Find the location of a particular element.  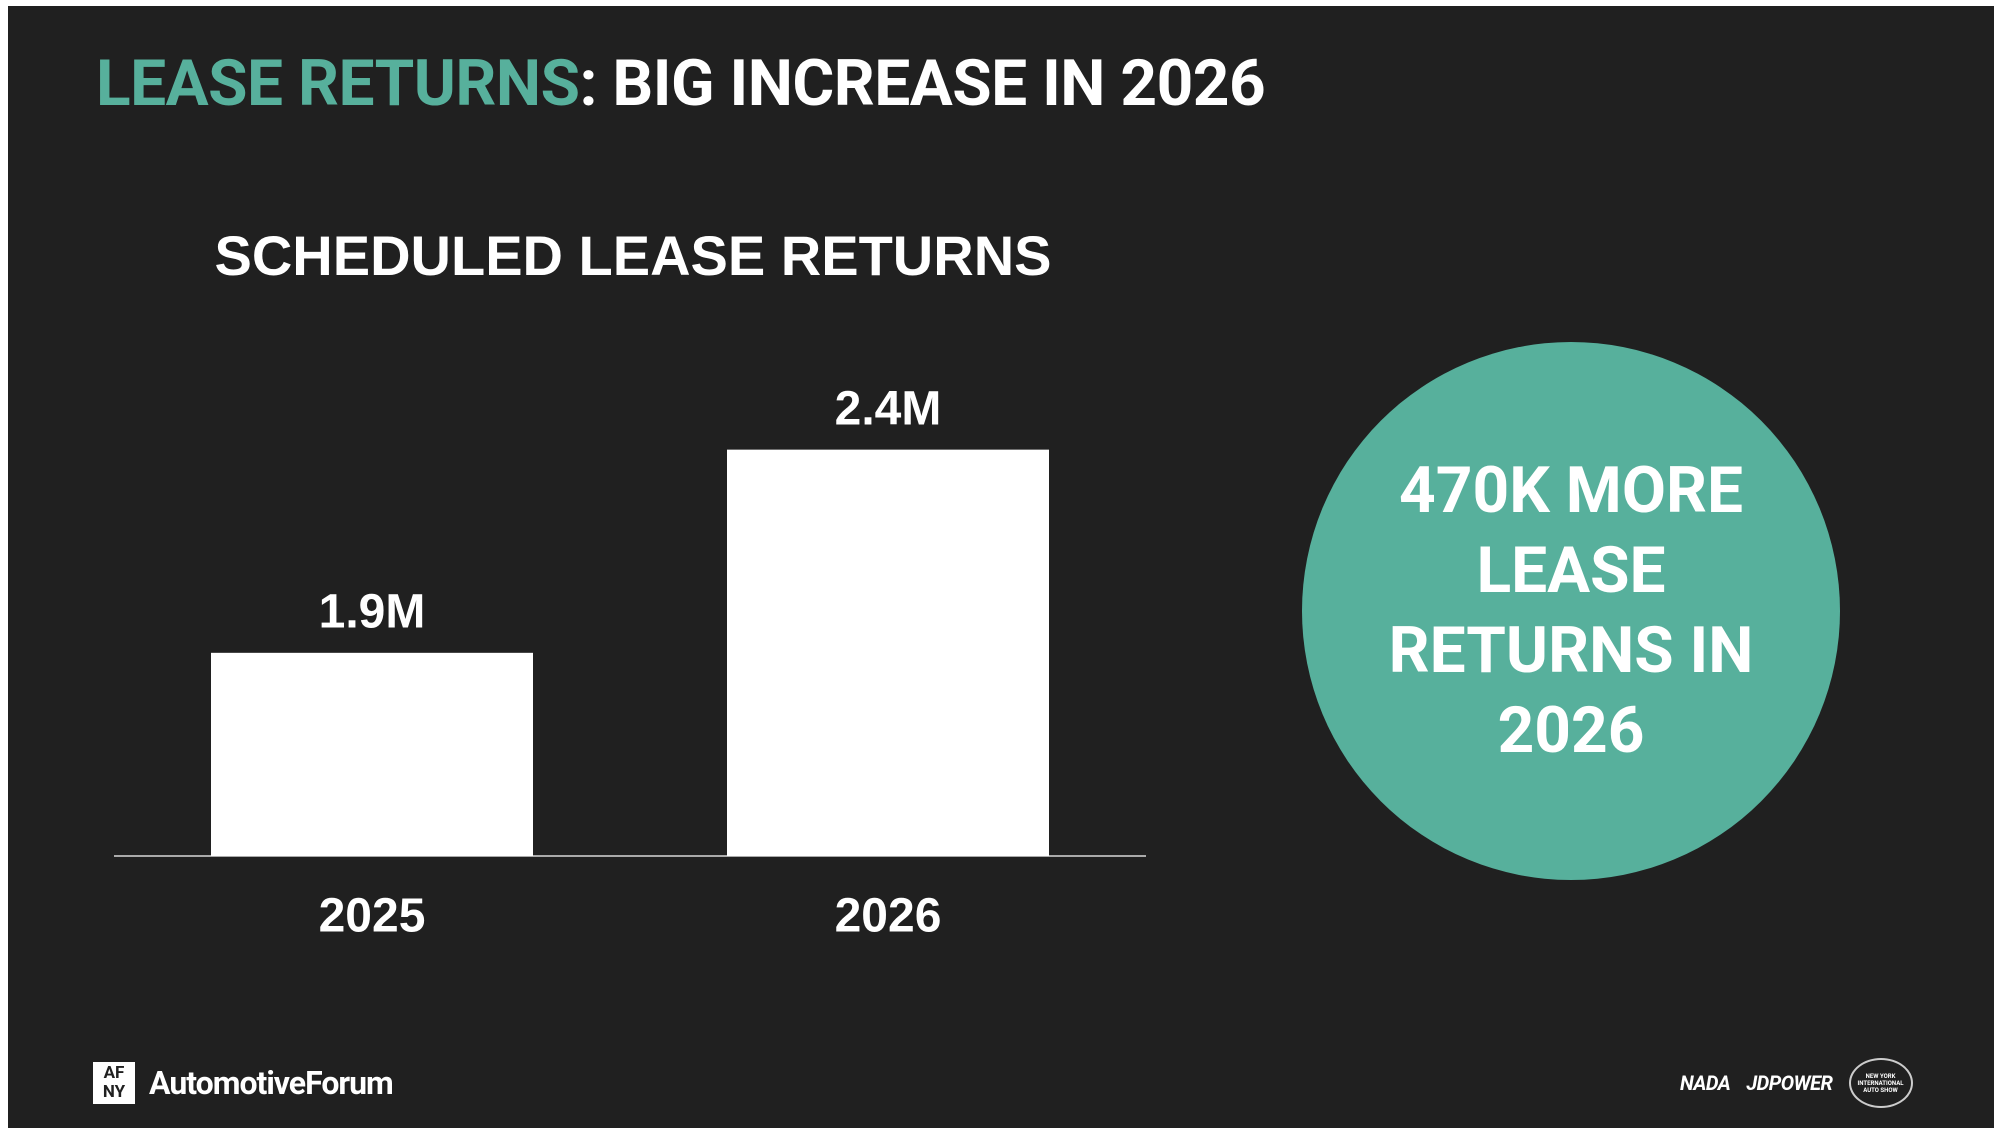

autoshow-line: NEW YORK is located at coordinates (1880, 1076).